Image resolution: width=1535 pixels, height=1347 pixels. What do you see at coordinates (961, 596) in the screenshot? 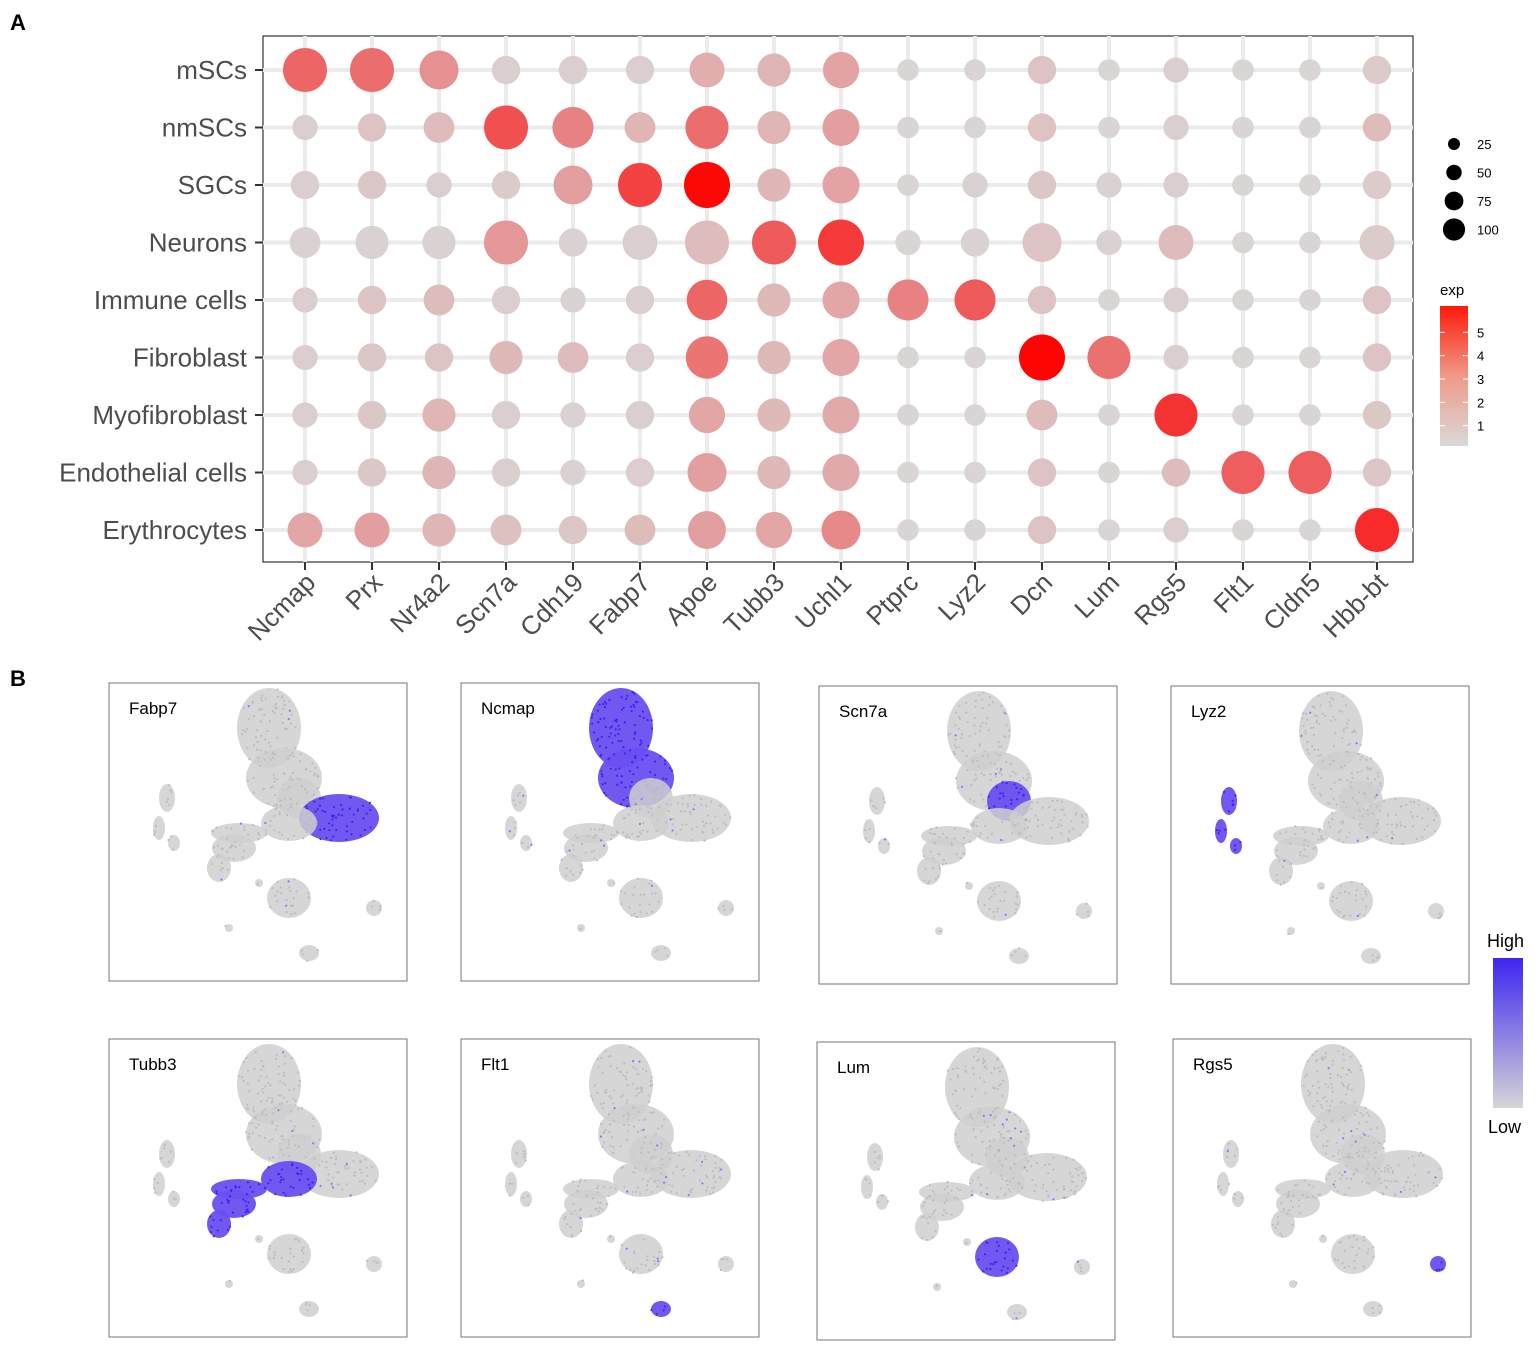
I see `x-tick-label: Lyz2` at bounding box center [961, 596].